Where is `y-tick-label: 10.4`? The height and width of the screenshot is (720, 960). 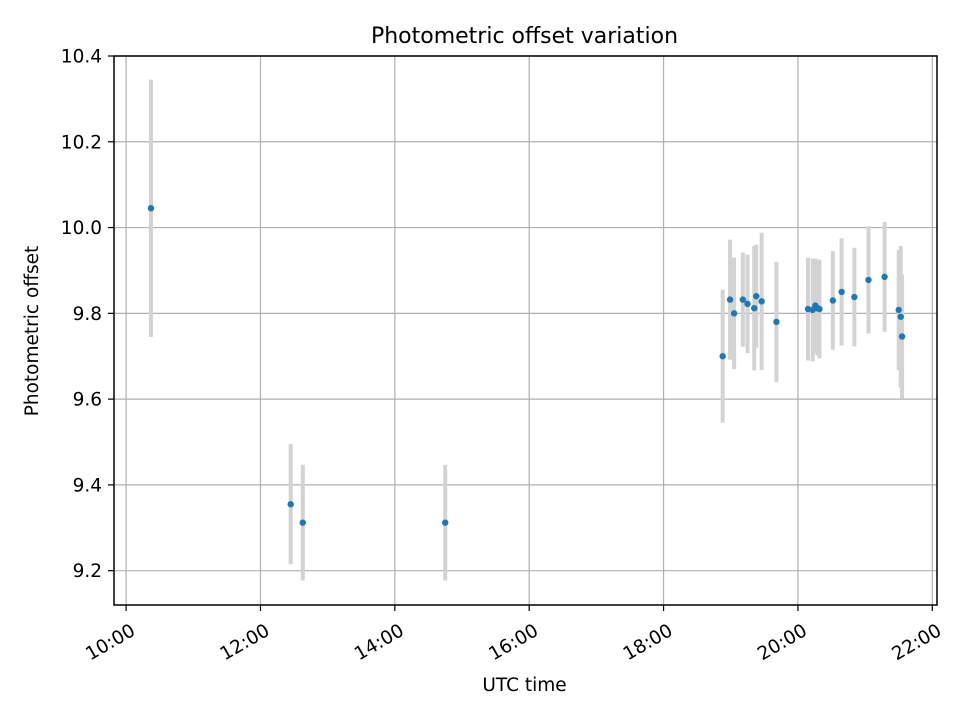
y-tick-label: 10.4 is located at coordinates (81, 57).